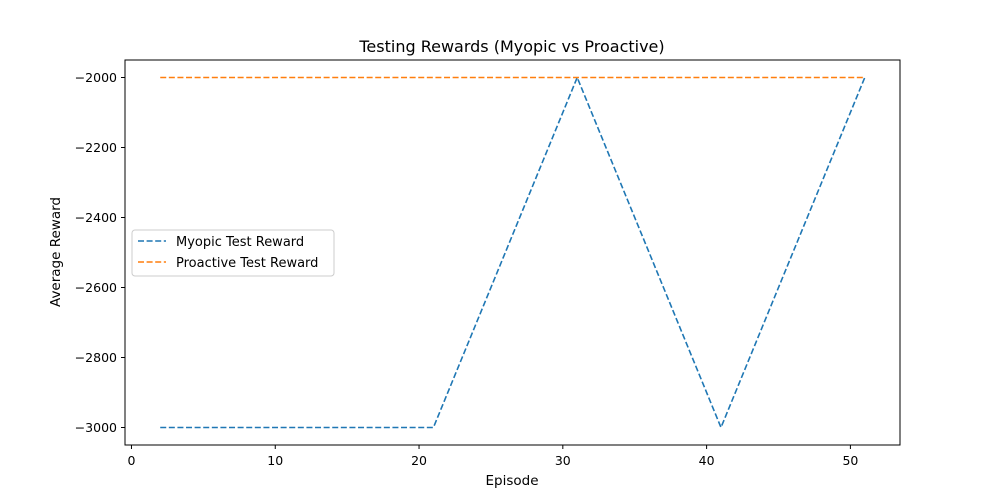 Image resolution: width=1000 pixels, height=500 pixels. Describe the element at coordinates (247, 263) in the screenshot. I see `legend-label-proactive: Proactive Test Reward` at that location.